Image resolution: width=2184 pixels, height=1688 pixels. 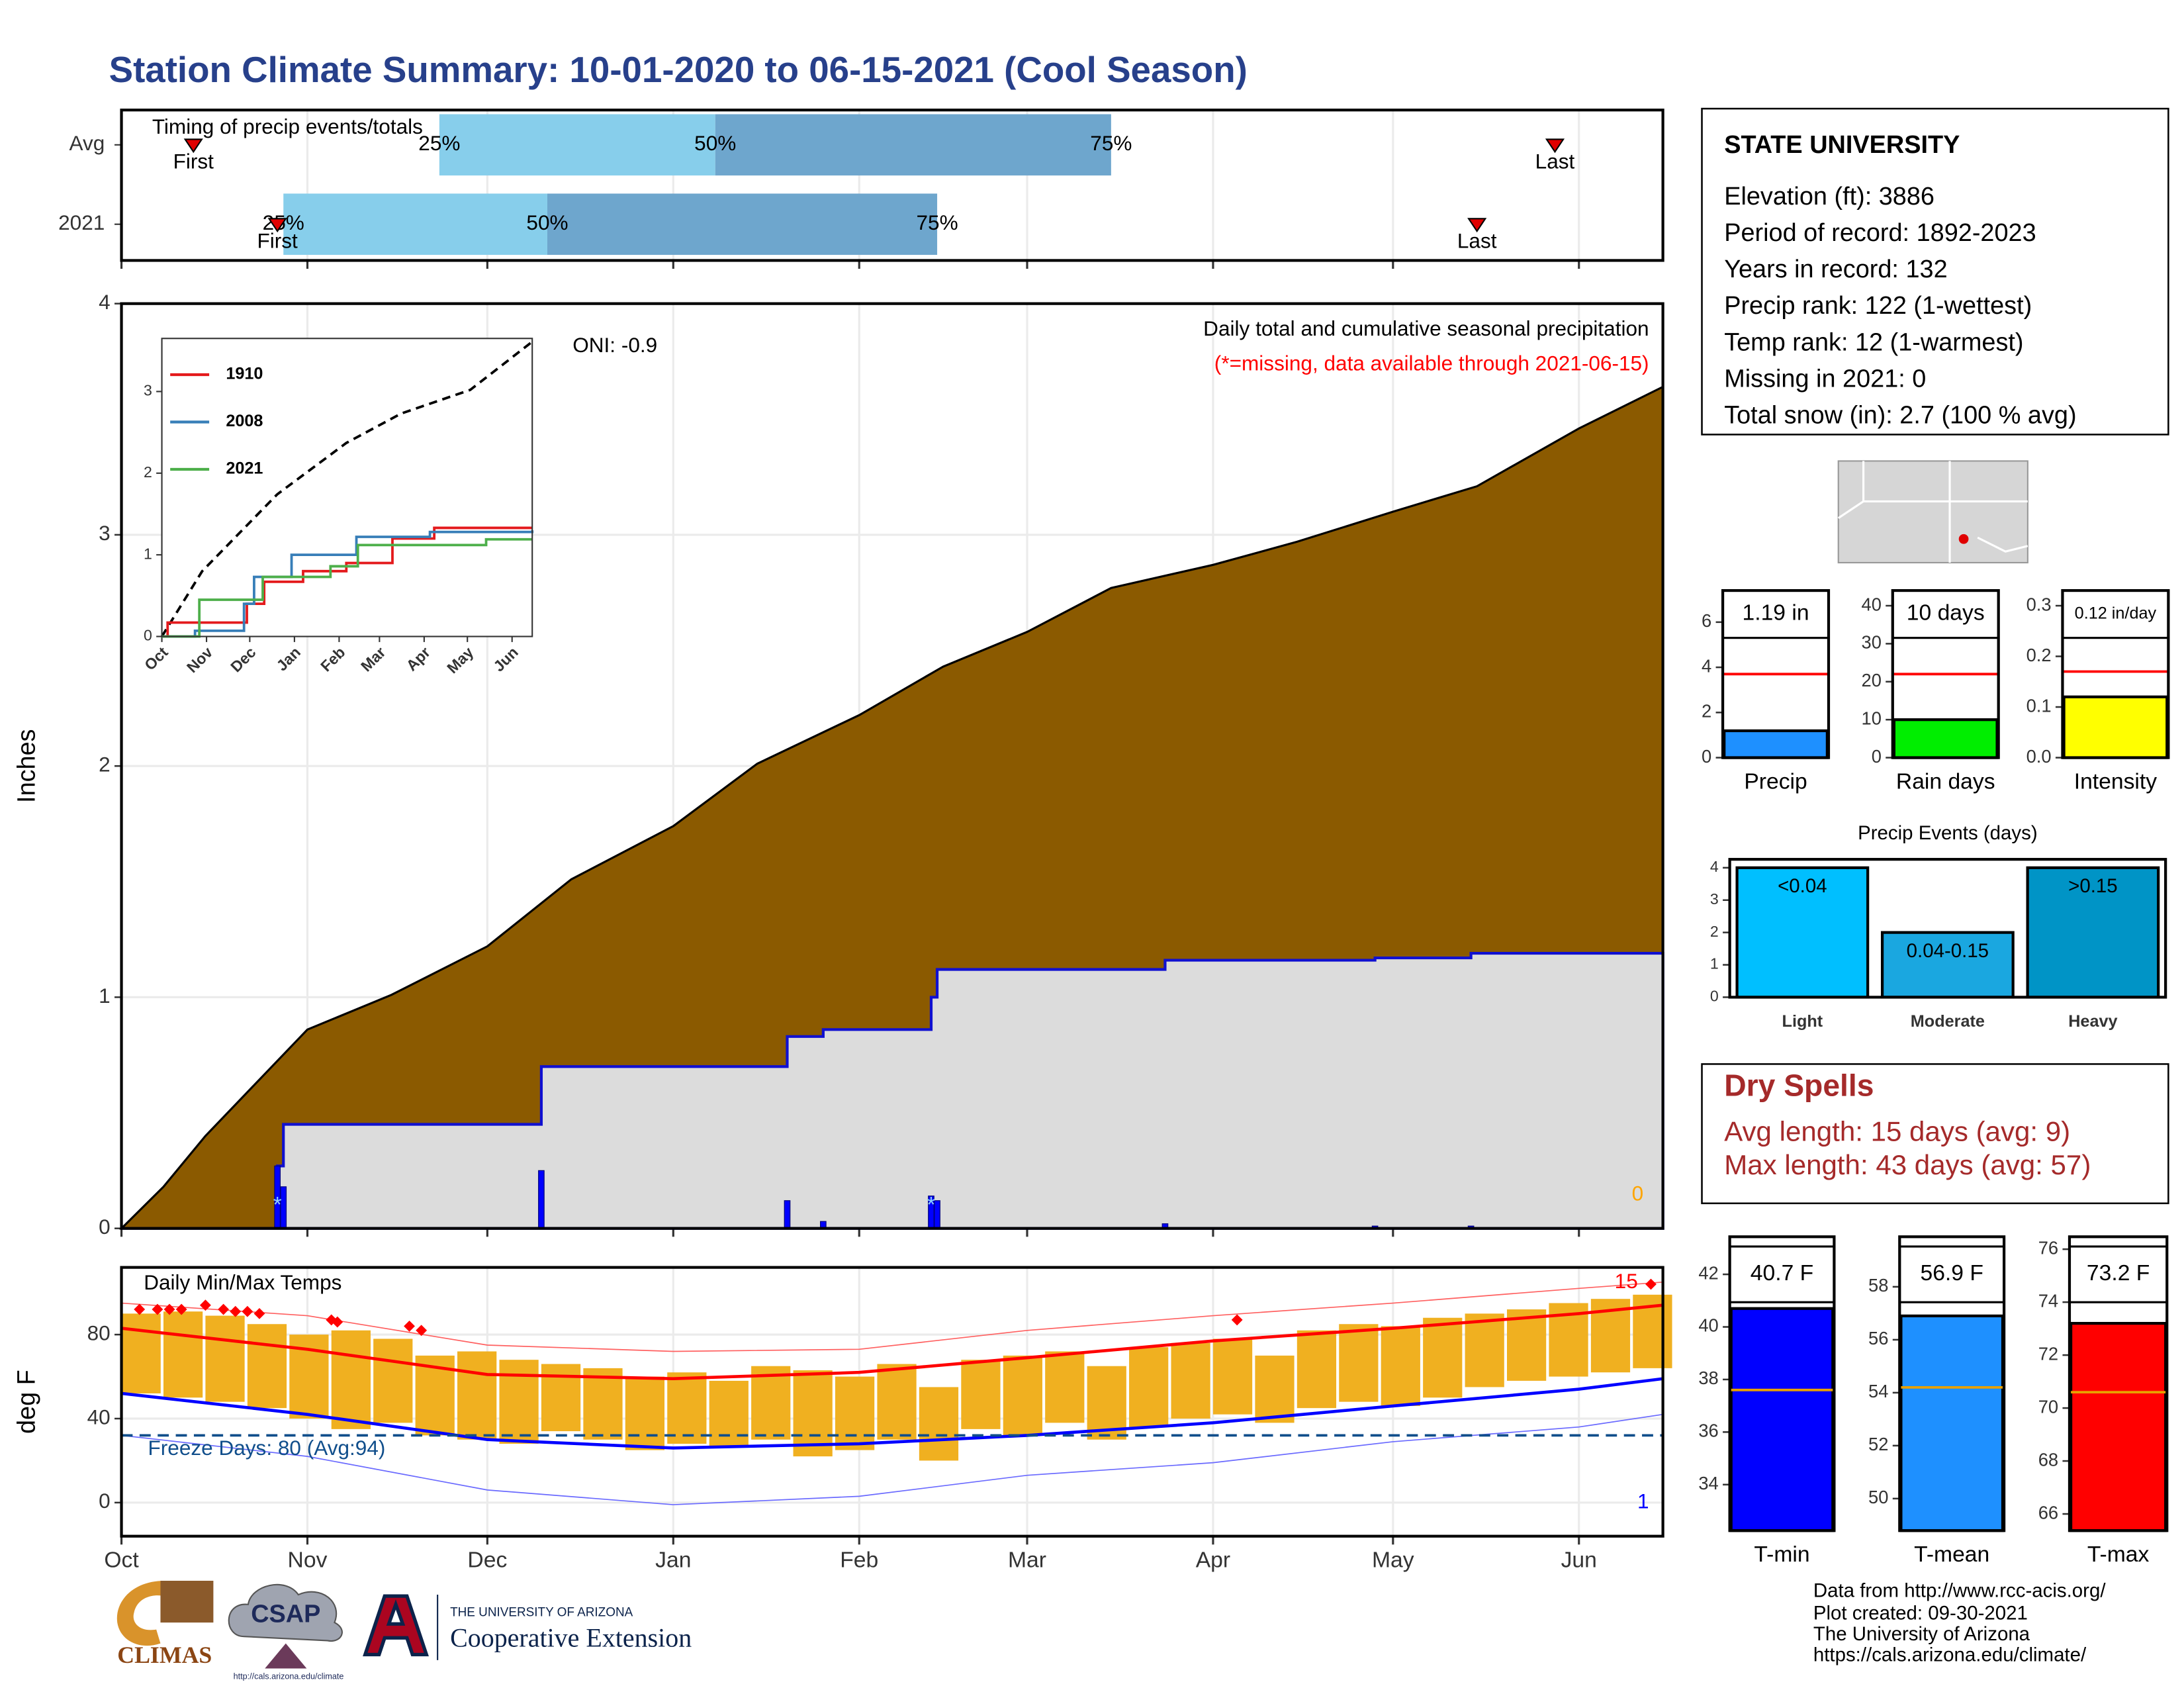 I want to click on station-info: Elevation (ft): 3886, so click(x=1829, y=197).